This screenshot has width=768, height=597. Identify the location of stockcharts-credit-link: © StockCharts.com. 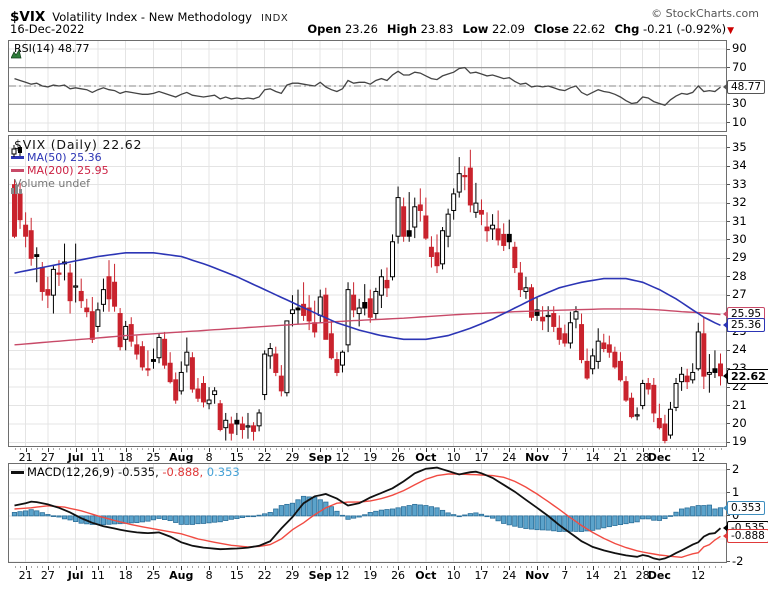
(705, 13).